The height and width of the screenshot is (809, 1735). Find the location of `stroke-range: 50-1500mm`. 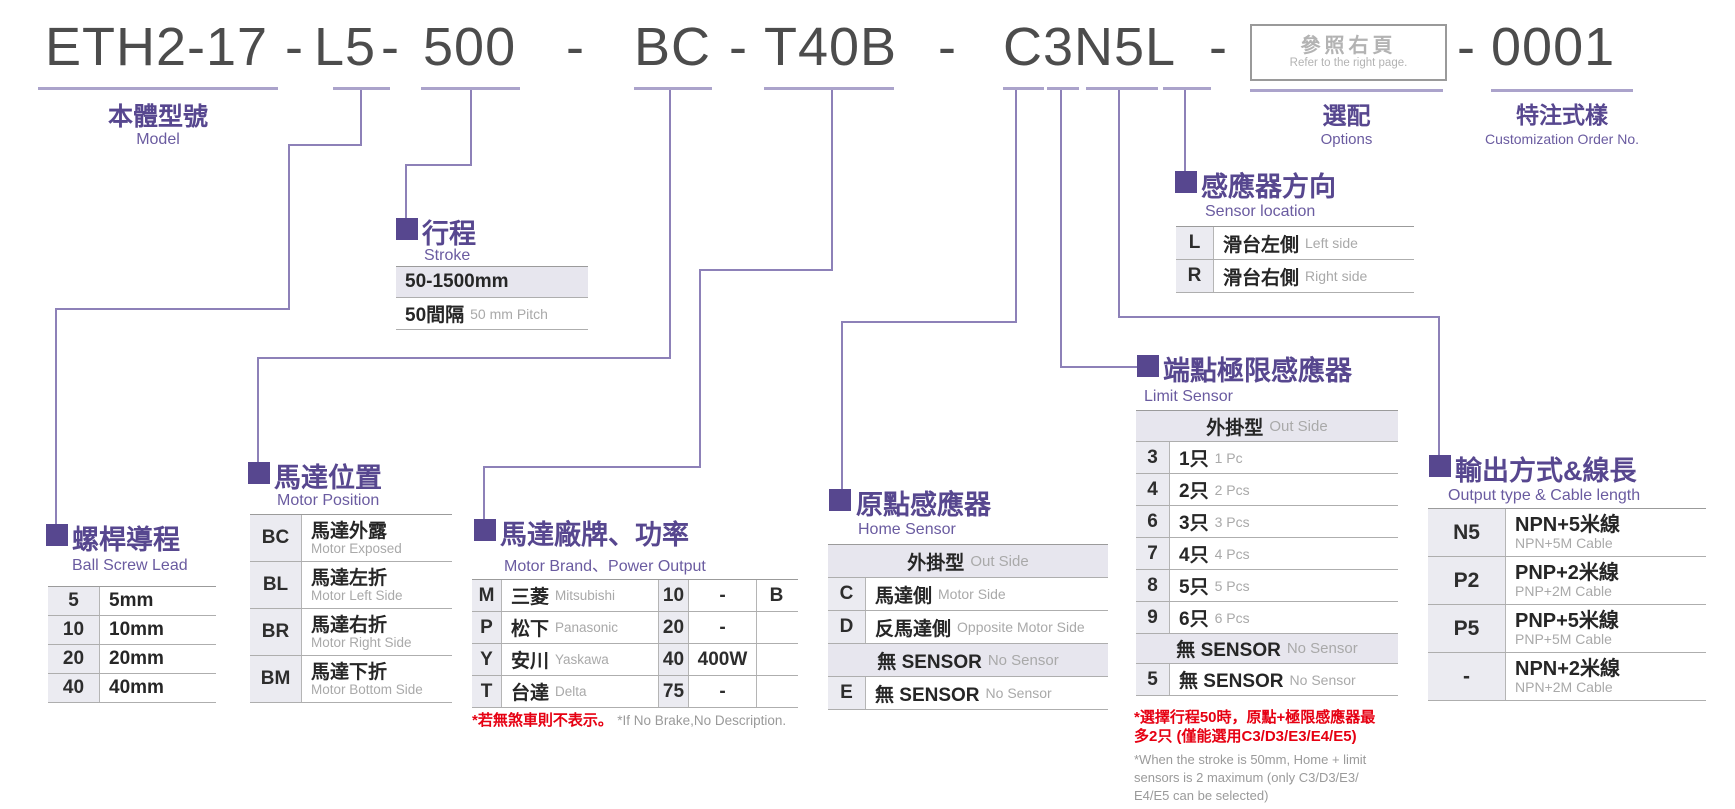

stroke-range: 50-1500mm is located at coordinates (457, 281).